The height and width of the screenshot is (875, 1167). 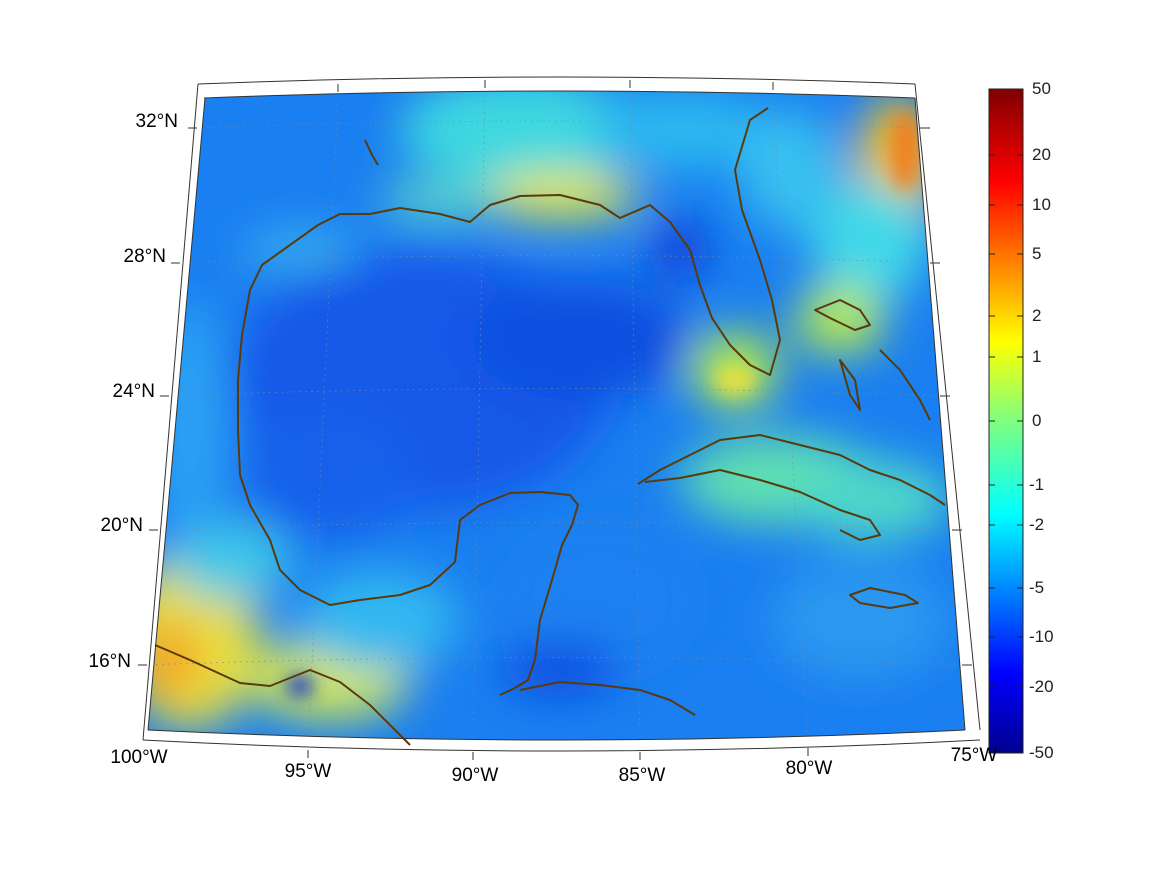 What do you see at coordinates (1037, 253) in the screenshot?
I see `colorbar-label: 5` at bounding box center [1037, 253].